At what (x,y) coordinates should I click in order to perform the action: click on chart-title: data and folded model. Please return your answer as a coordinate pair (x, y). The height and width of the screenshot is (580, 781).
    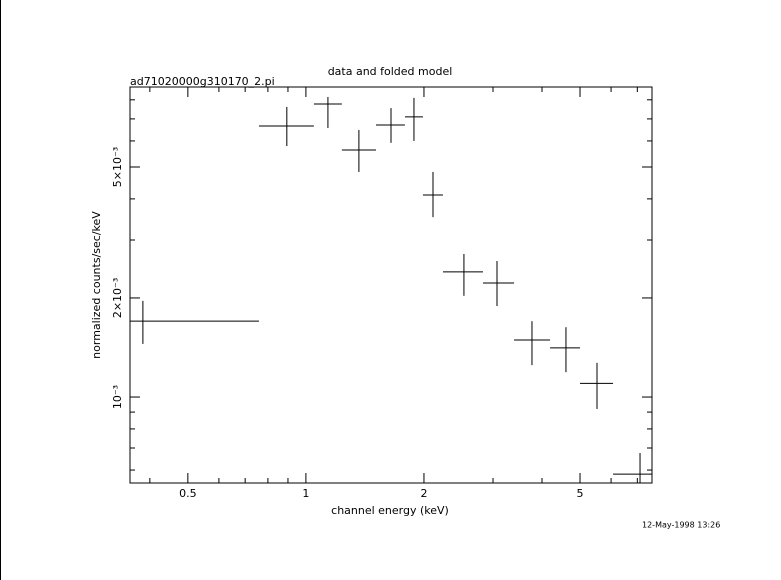
    Looking at the image, I should click on (390, 71).